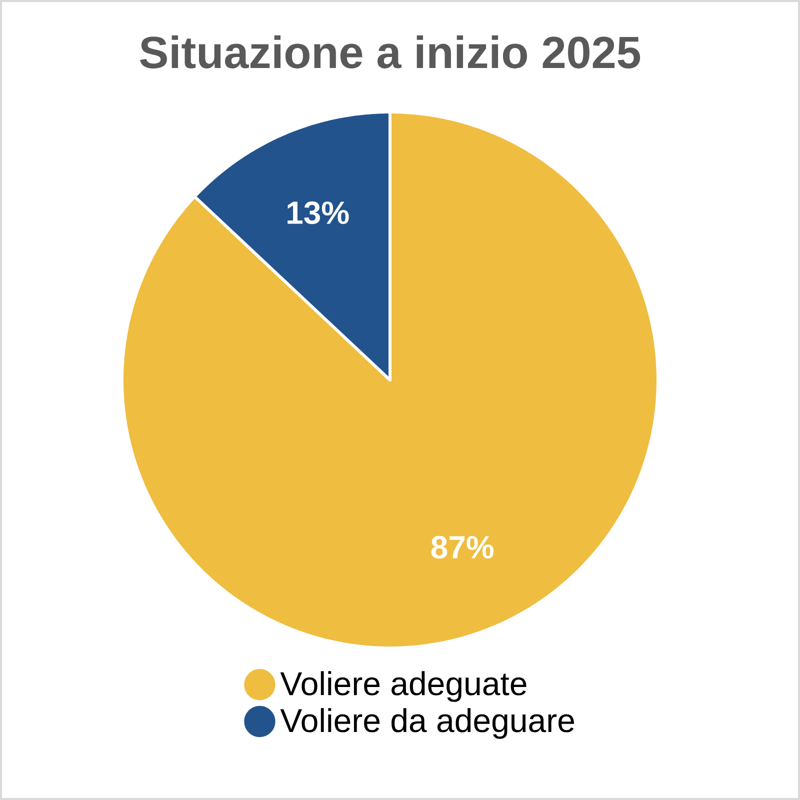 This screenshot has width=800, height=800. Describe the element at coordinates (318, 212) in the screenshot. I see `data-label: 13%` at that location.